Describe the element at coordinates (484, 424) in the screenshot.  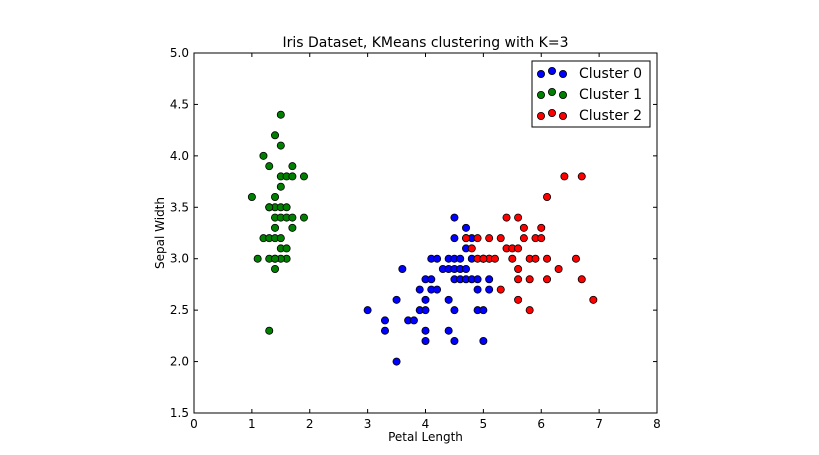
I see `x-tick-label-5: 5` at that location.